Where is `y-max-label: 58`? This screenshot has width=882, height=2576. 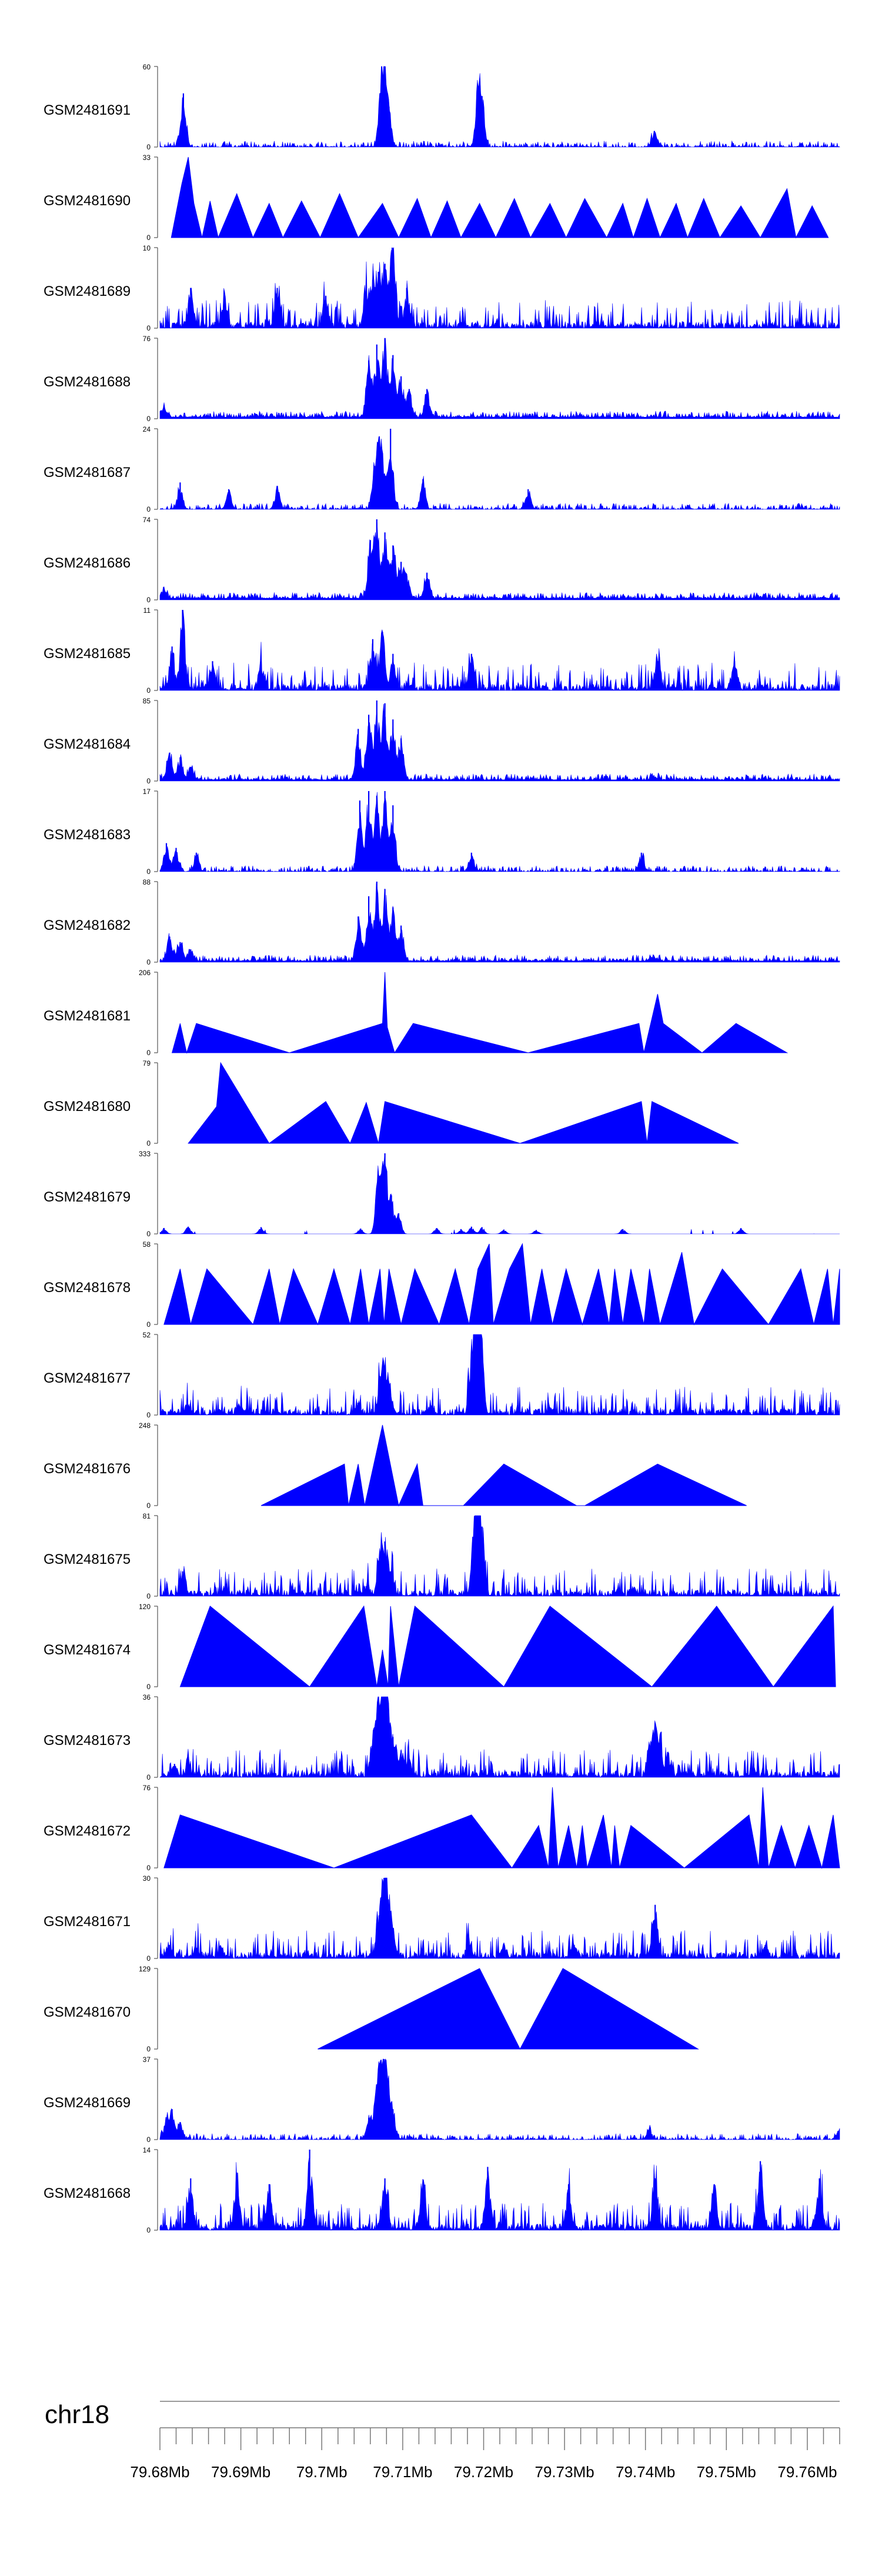 y-max-label: 58 is located at coordinates (147, 1244).